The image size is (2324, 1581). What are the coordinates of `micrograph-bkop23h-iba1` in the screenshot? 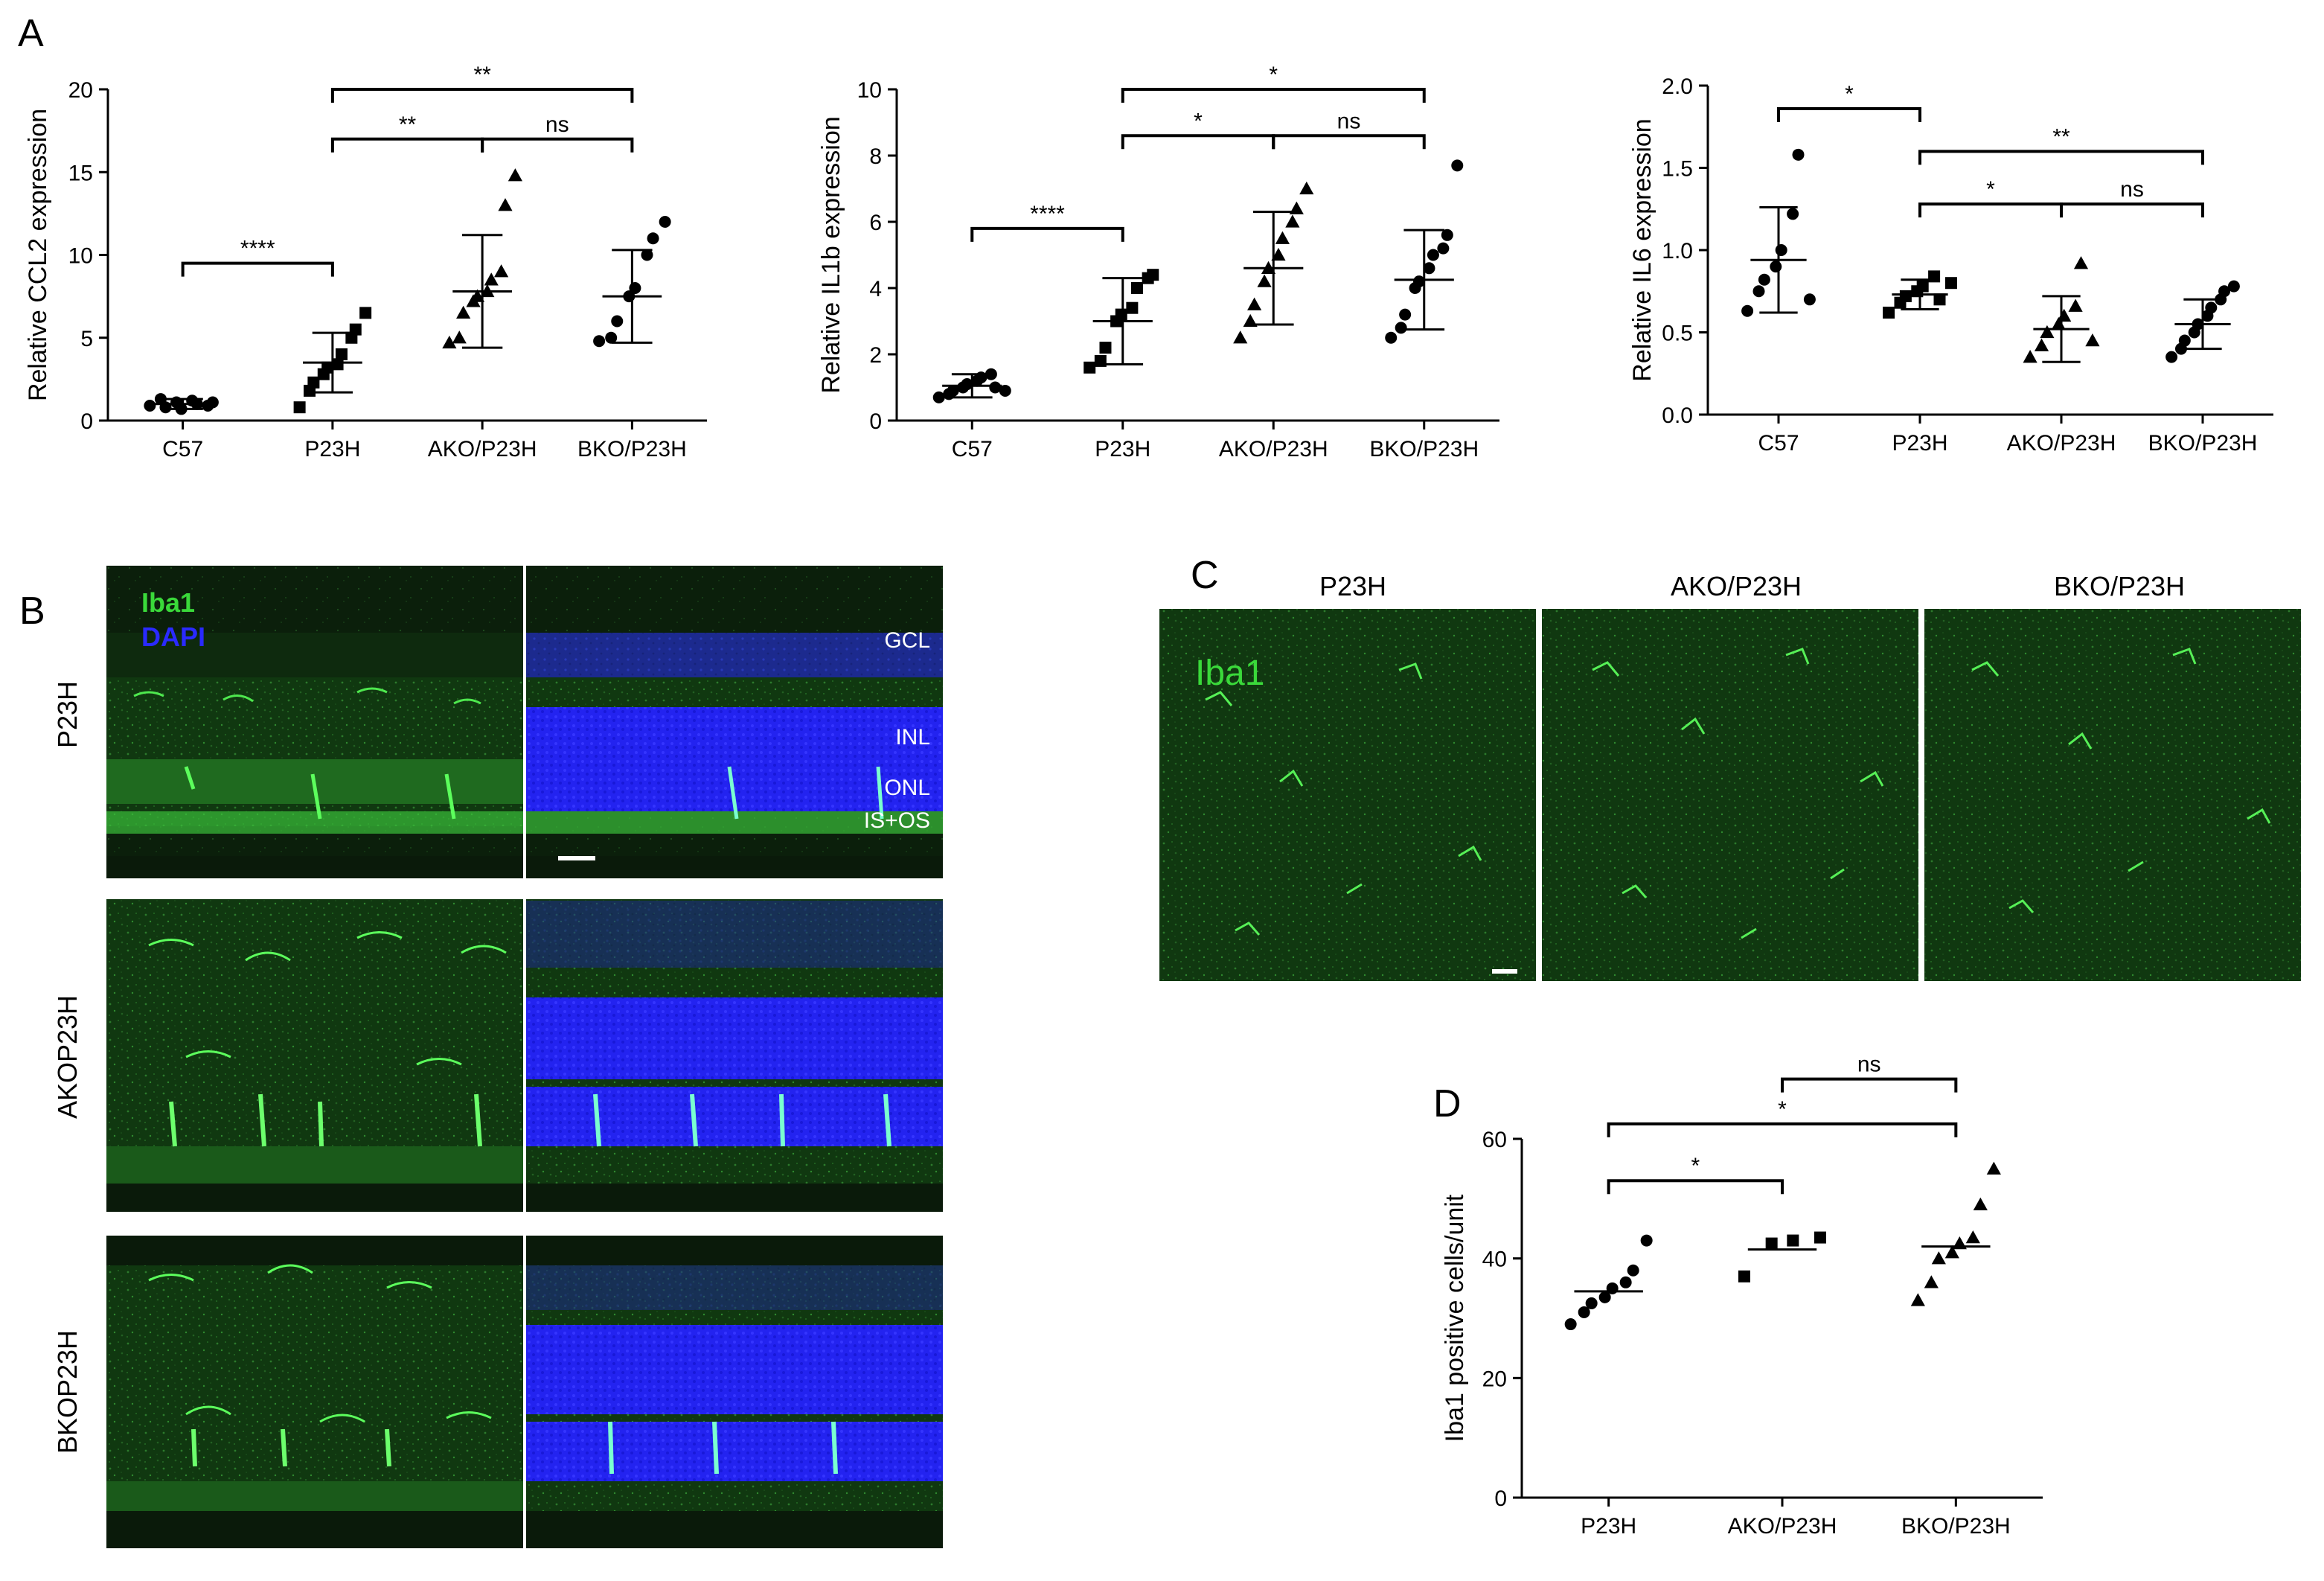 It's located at (314, 1392).